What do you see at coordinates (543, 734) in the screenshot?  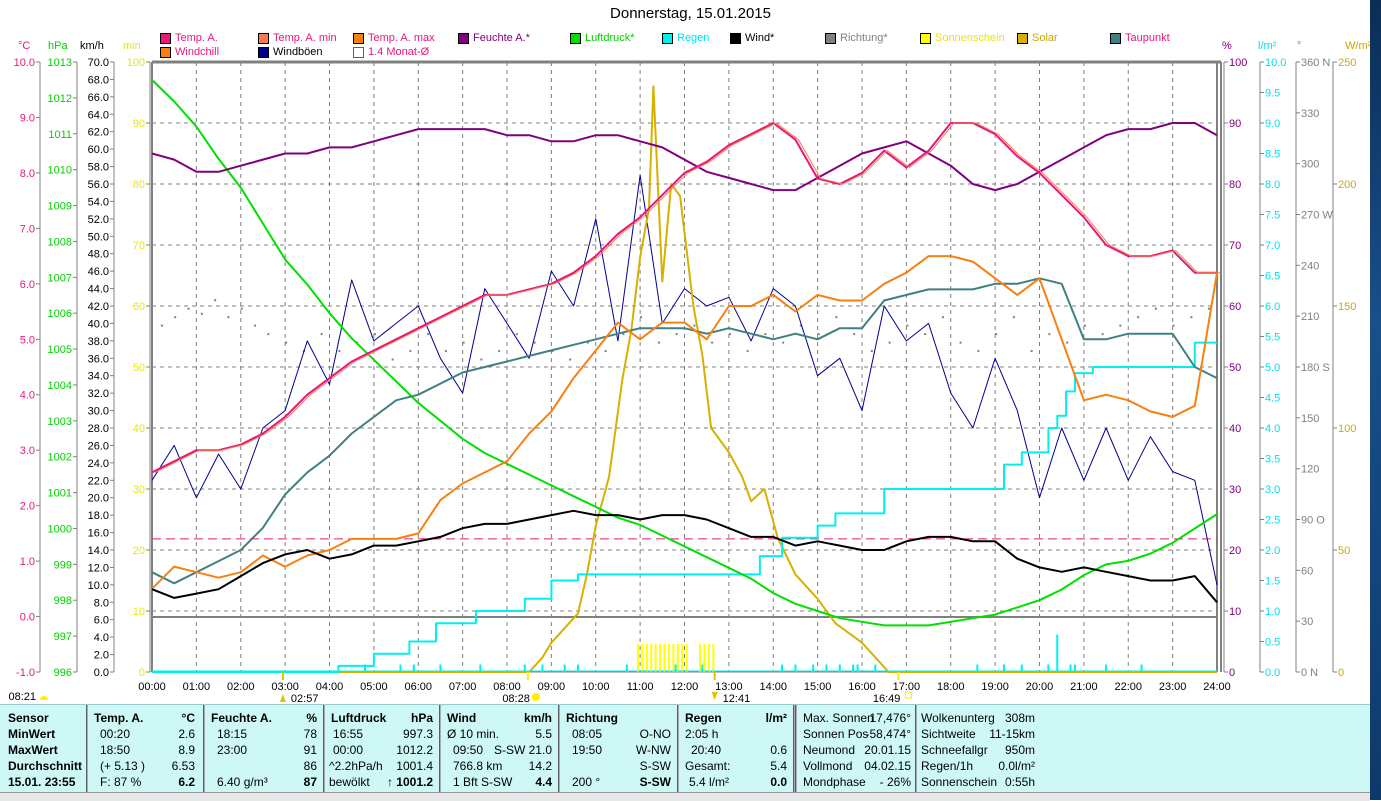 I see `wind-avg-value: 5.5` at bounding box center [543, 734].